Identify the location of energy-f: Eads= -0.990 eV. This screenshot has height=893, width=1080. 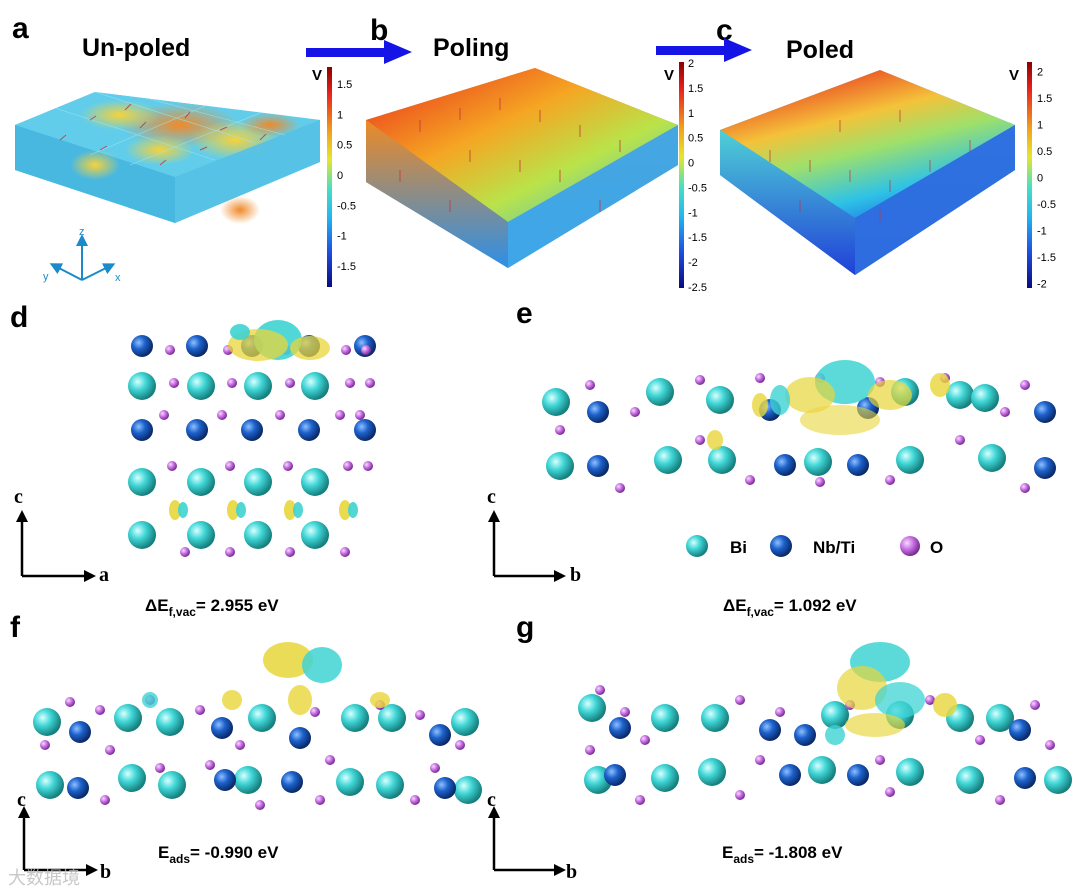
(218, 854).